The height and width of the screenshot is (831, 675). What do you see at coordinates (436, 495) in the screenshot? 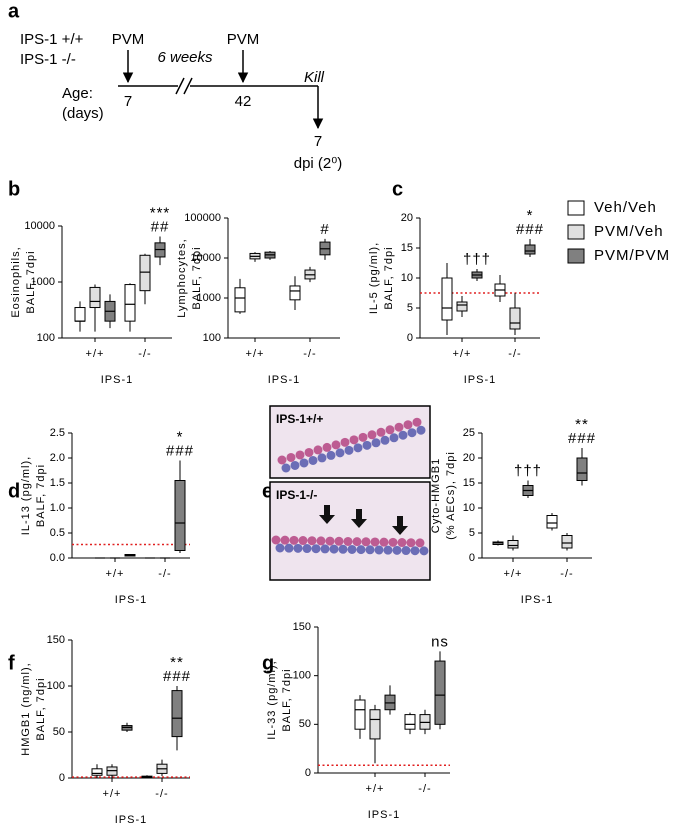
I see `y-axis-label: Cyto-HMGB1` at bounding box center [436, 495].